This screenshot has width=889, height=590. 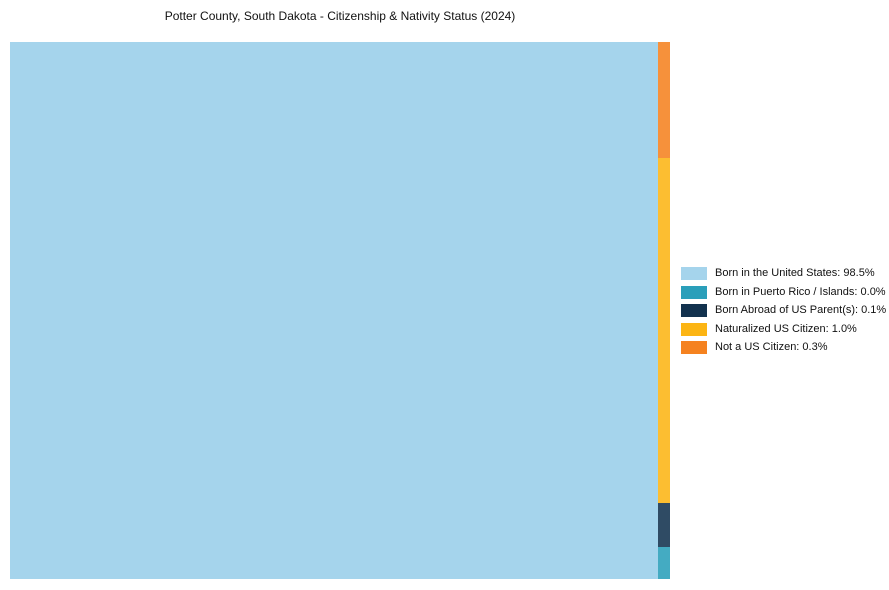 What do you see at coordinates (694, 329) in the screenshot?
I see `legend-swatch-naturalized` at bounding box center [694, 329].